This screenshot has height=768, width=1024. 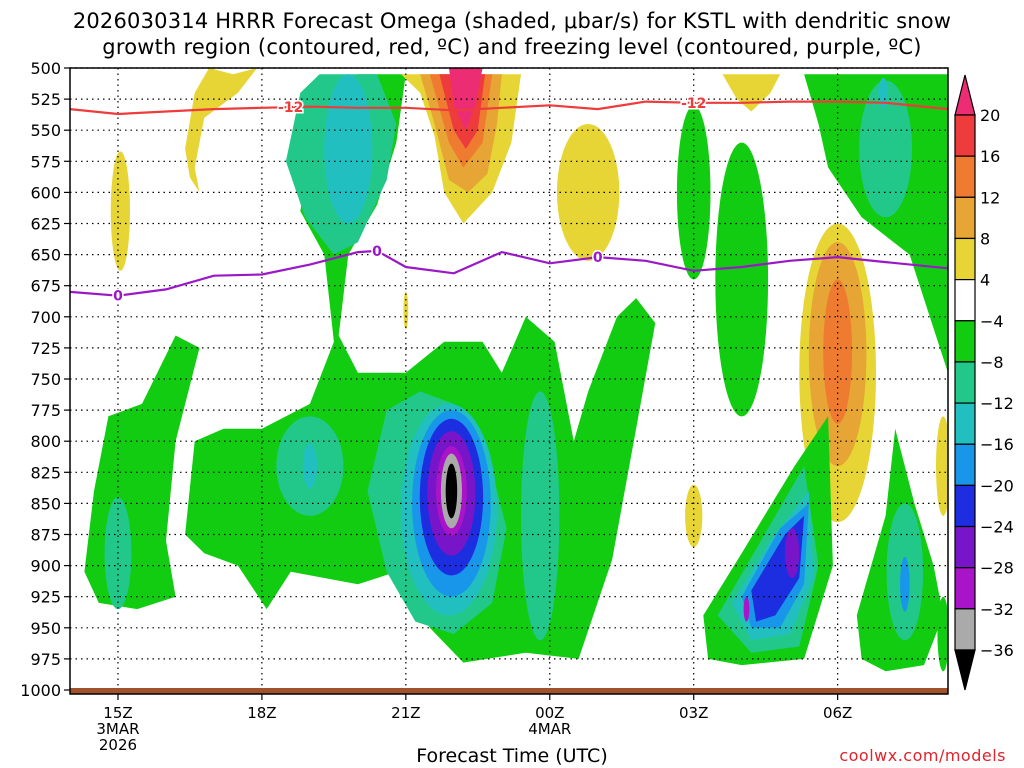 What do you see at coordinates (45, 99) in the screenshot?
I see `y-tick-label: 525` at bounding box center [45, 99].